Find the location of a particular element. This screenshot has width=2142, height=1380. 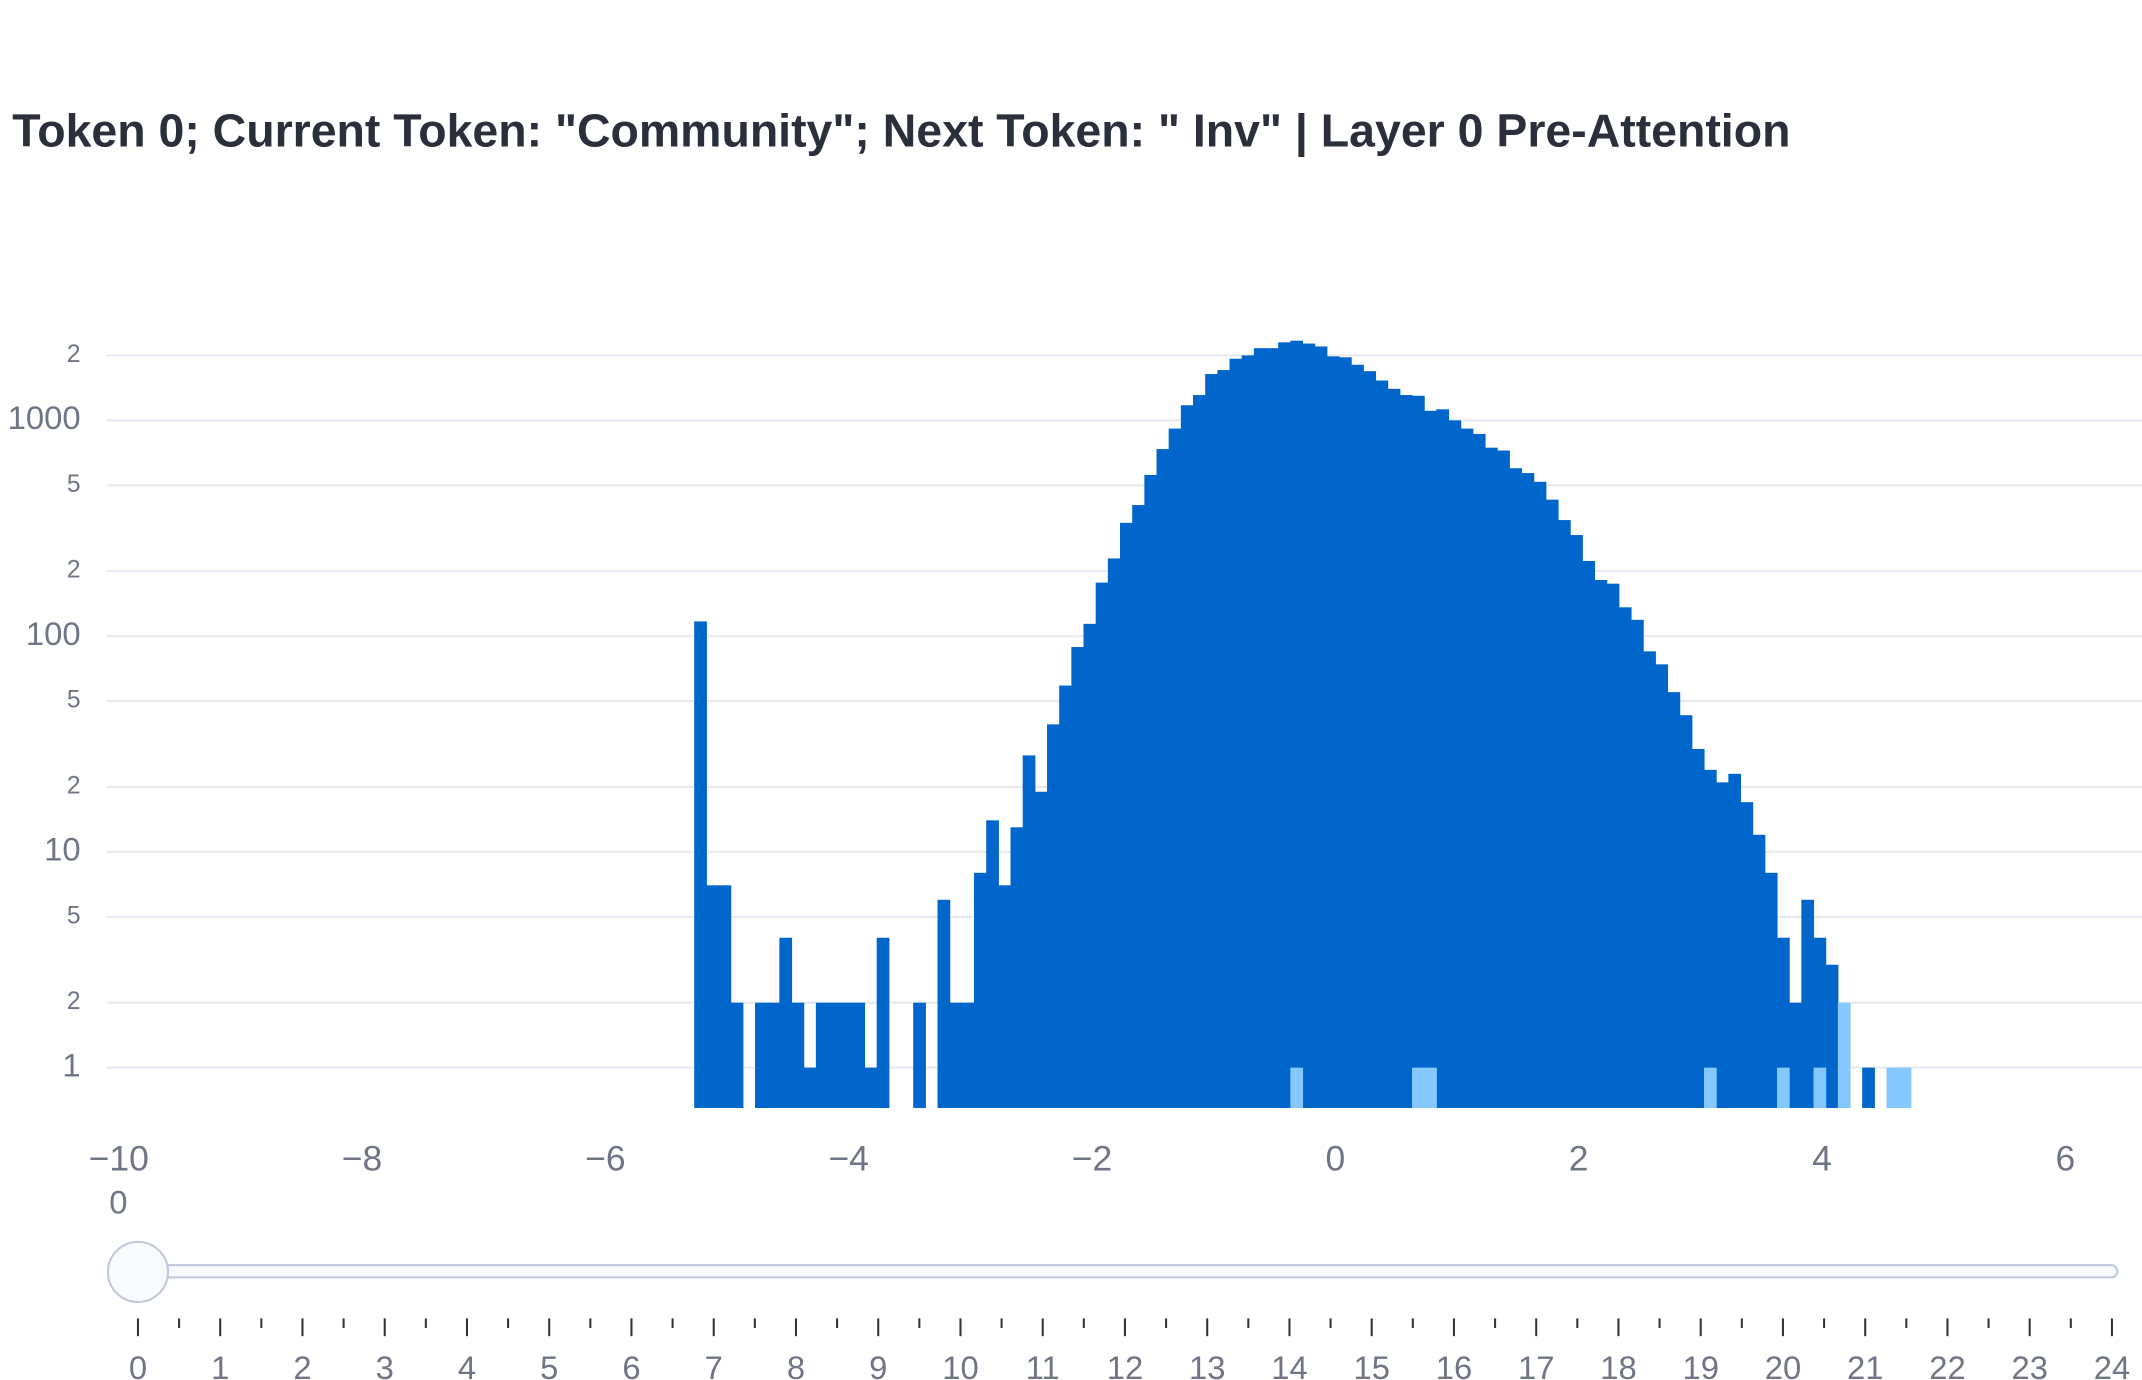

y-tick-label: 100 is located at coordinates (53, 633).